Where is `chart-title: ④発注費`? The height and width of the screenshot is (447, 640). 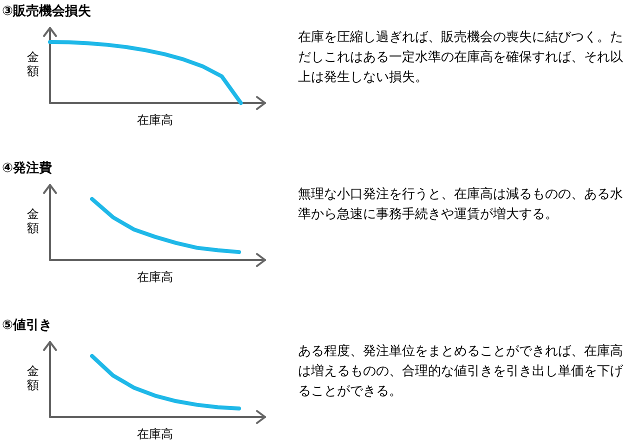 chart-title: ④発注費 is located at coordinates (27, 168).